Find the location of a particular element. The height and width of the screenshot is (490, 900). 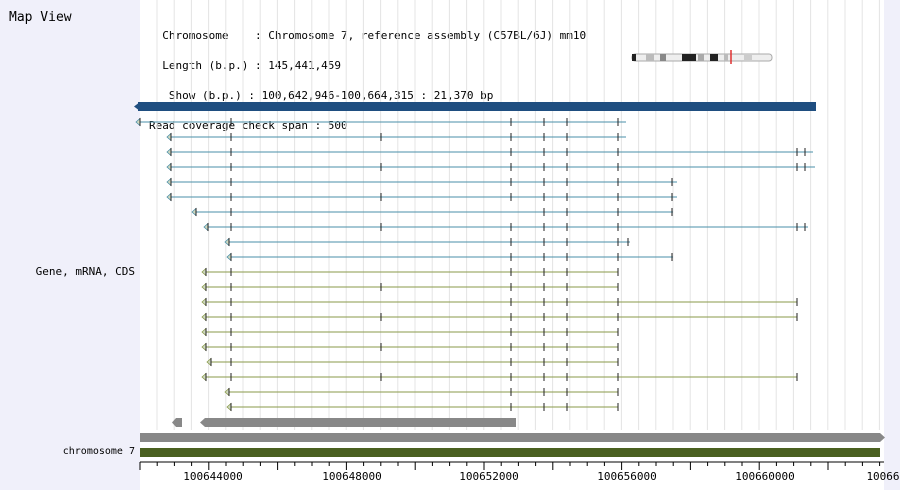

gray-full-span-bar is located at coordinates (512, 437).